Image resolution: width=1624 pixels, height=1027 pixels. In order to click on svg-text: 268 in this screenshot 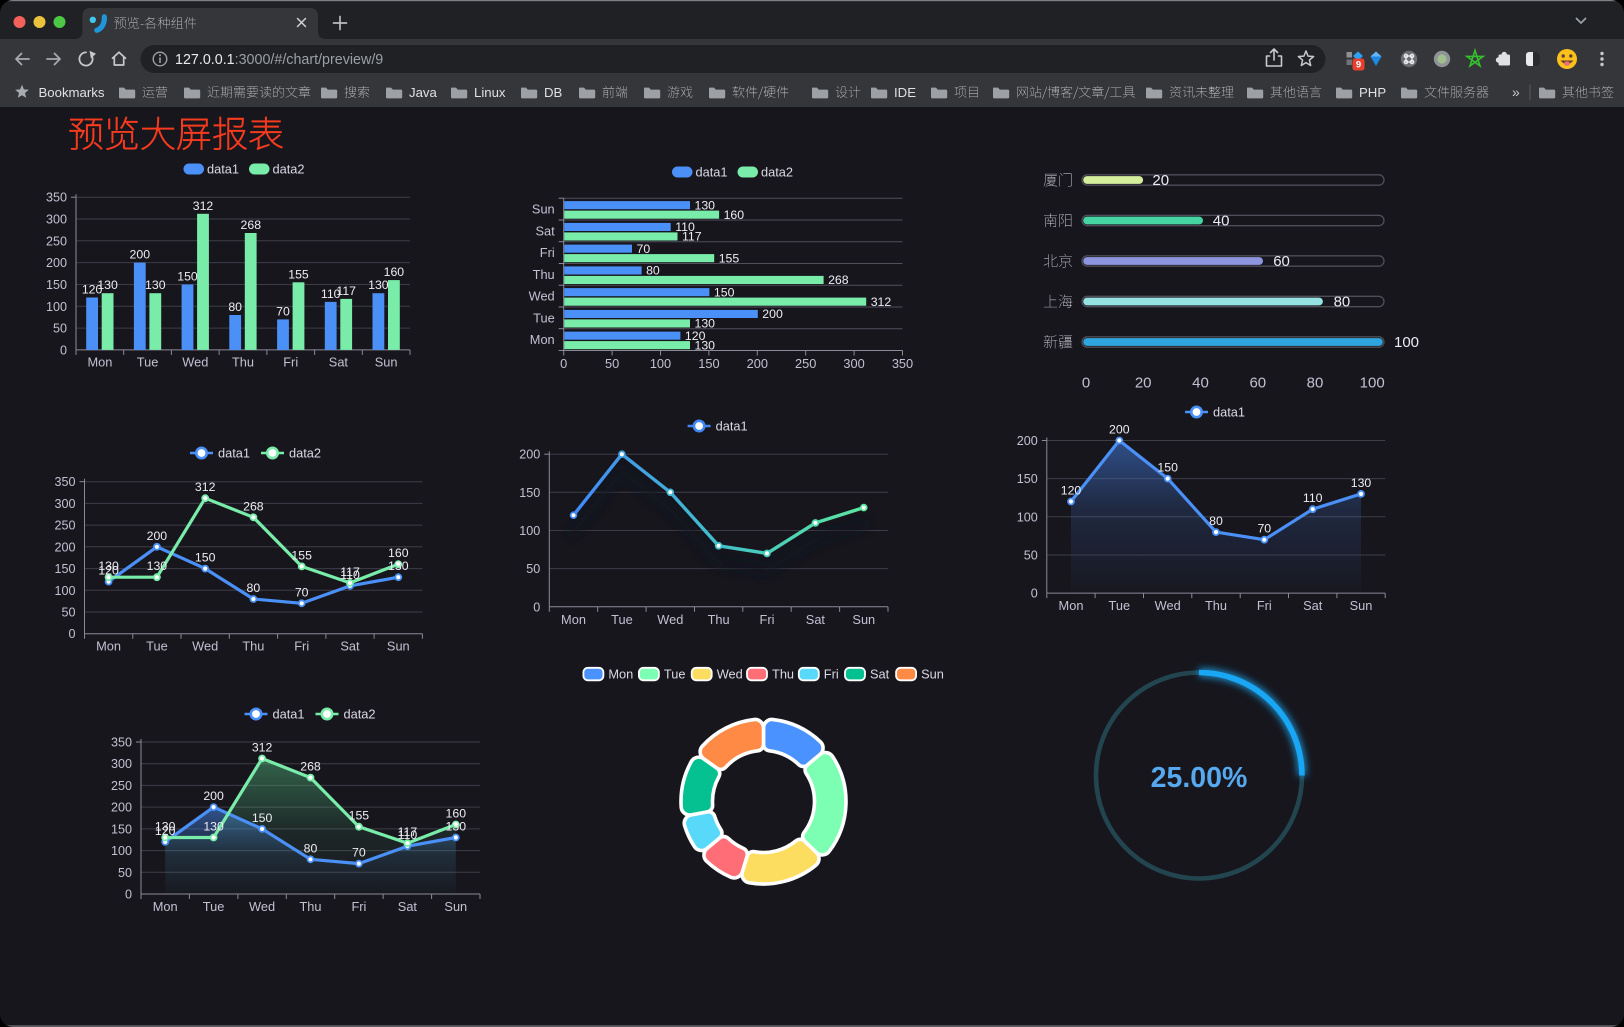, I will do `click(838, 280)`.